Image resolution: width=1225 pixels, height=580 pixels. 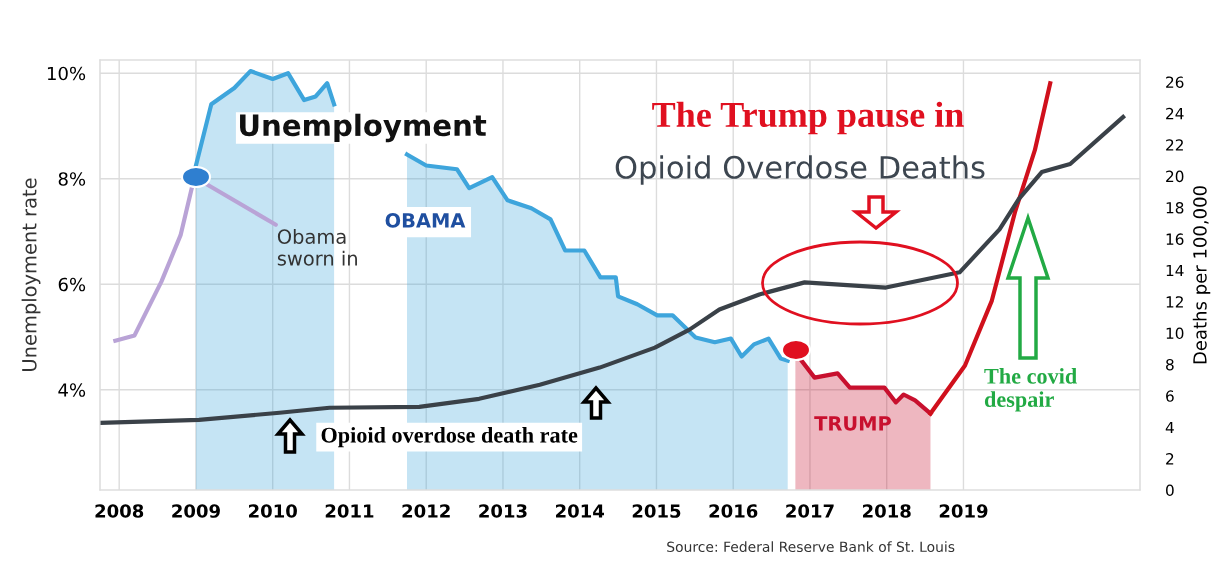 What do you see at coordinates (656, 511) in the screenshot?
I see `x-tick-label: 2015` at bounding box center [656, 511].